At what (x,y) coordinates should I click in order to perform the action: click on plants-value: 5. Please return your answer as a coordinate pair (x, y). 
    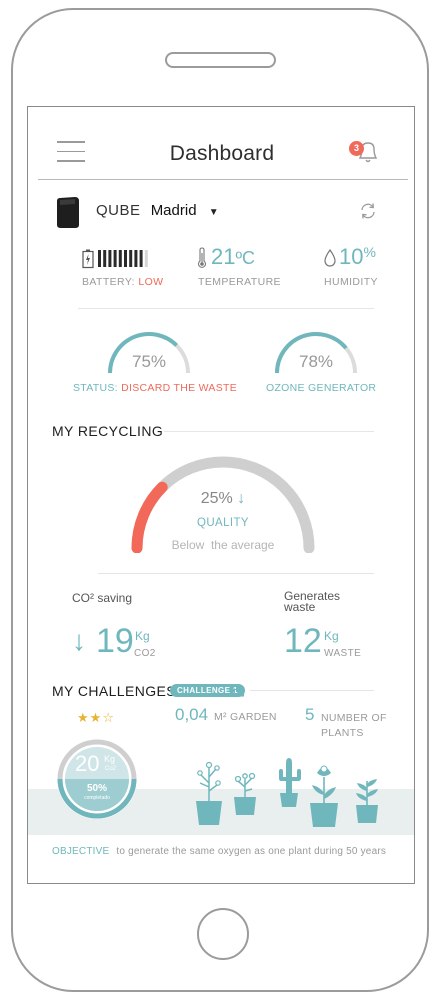
    Looking at the image, I should click on (310, 714).